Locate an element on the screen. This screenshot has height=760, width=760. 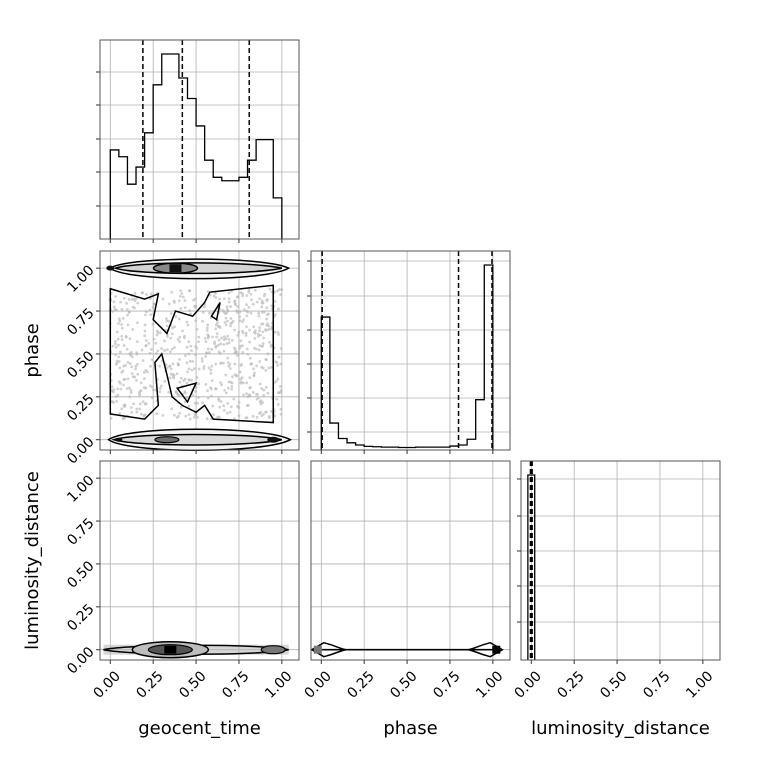
y-tick-label: 0.50 is located at coordinates (80, 574).